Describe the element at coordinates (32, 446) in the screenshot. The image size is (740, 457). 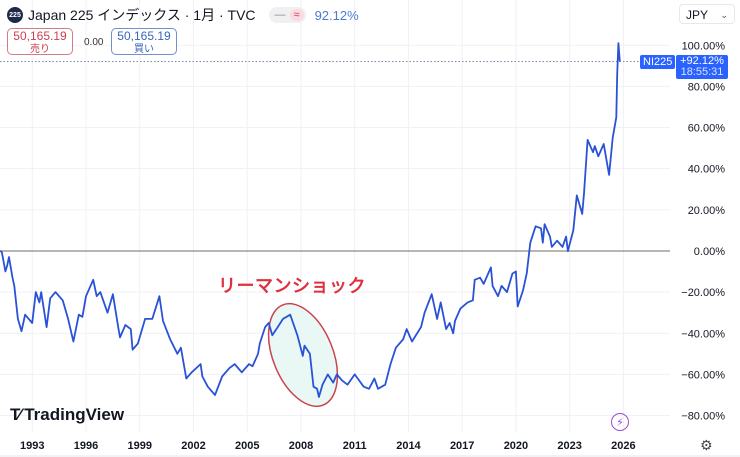
I see `x-tick-label: 1993` at that location.